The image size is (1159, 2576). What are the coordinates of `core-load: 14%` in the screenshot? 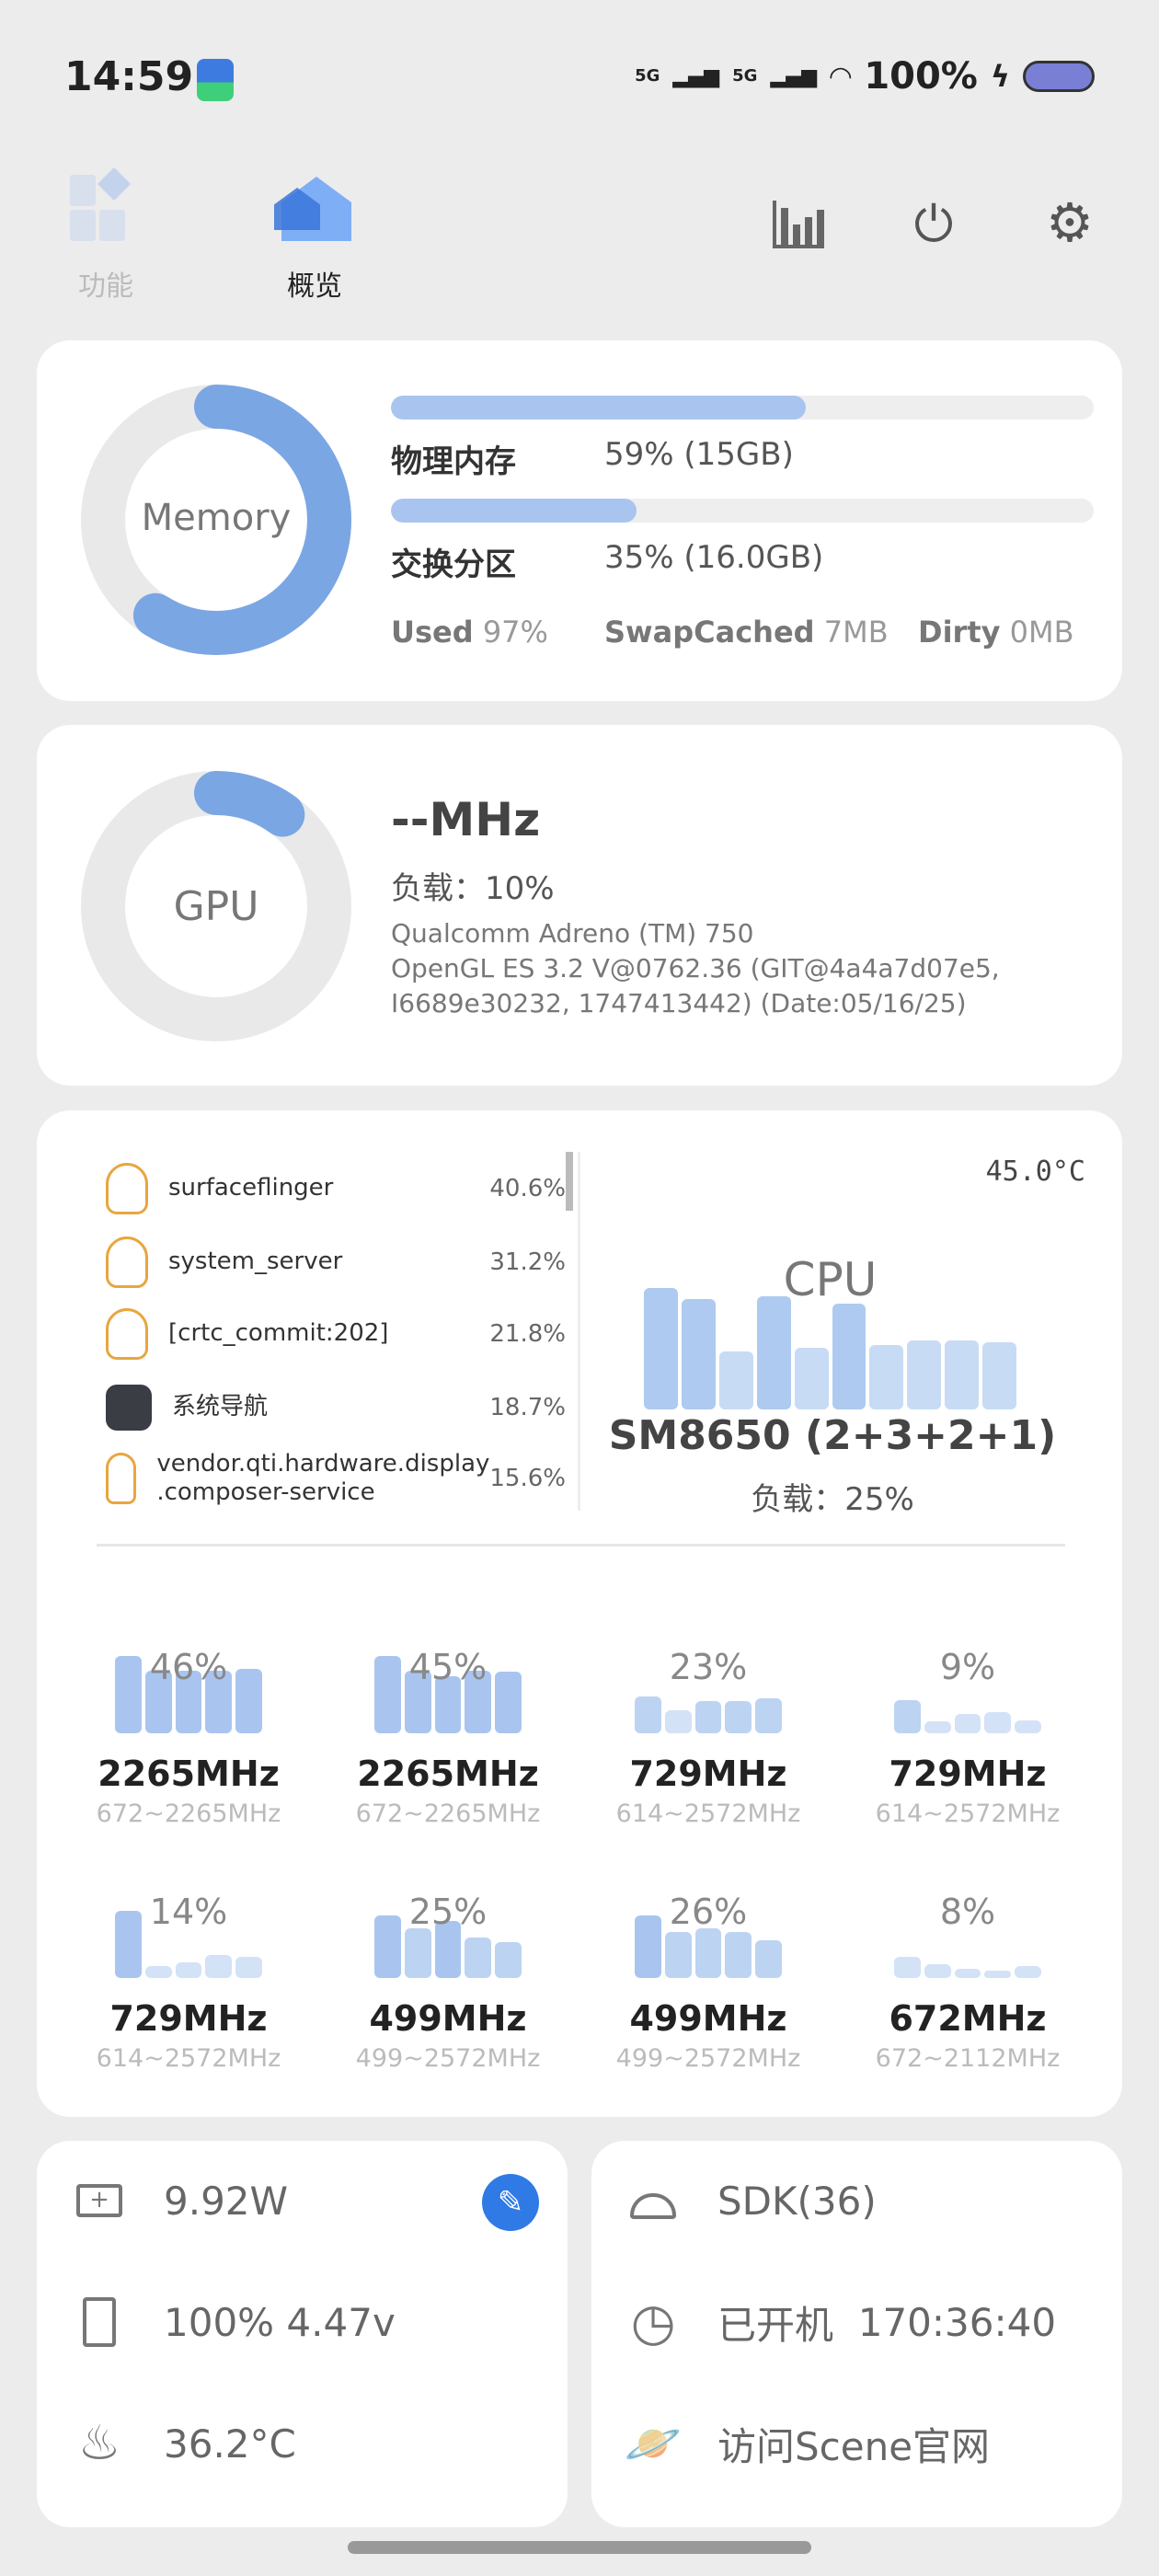 It's located at (188, 1912).